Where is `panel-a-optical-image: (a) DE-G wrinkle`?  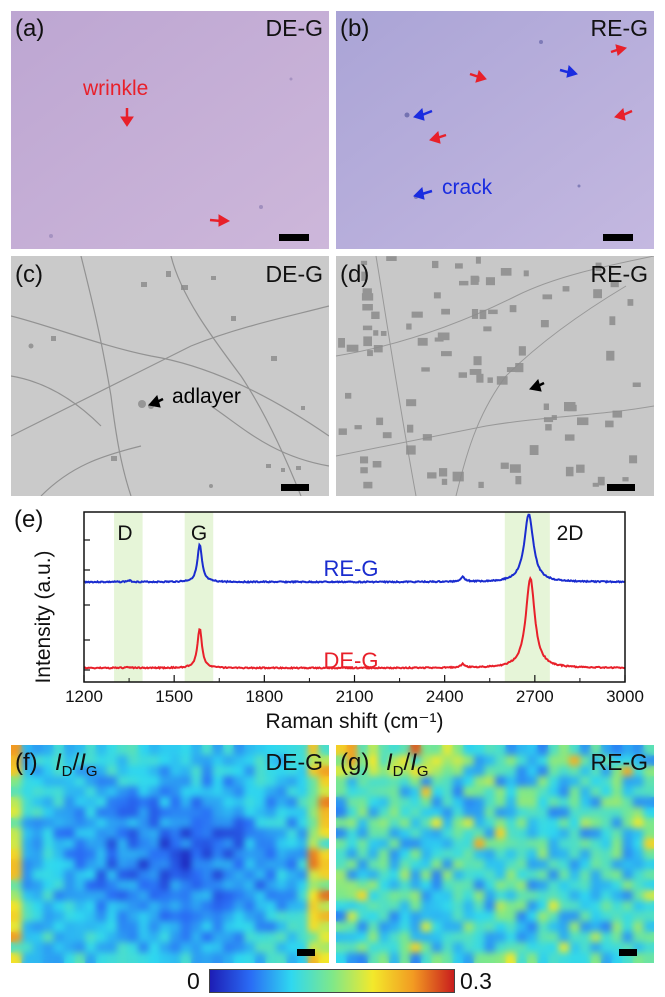 panel-a-optical-image: (a) DE-G wrinkle is located at coordinates (170, 130).